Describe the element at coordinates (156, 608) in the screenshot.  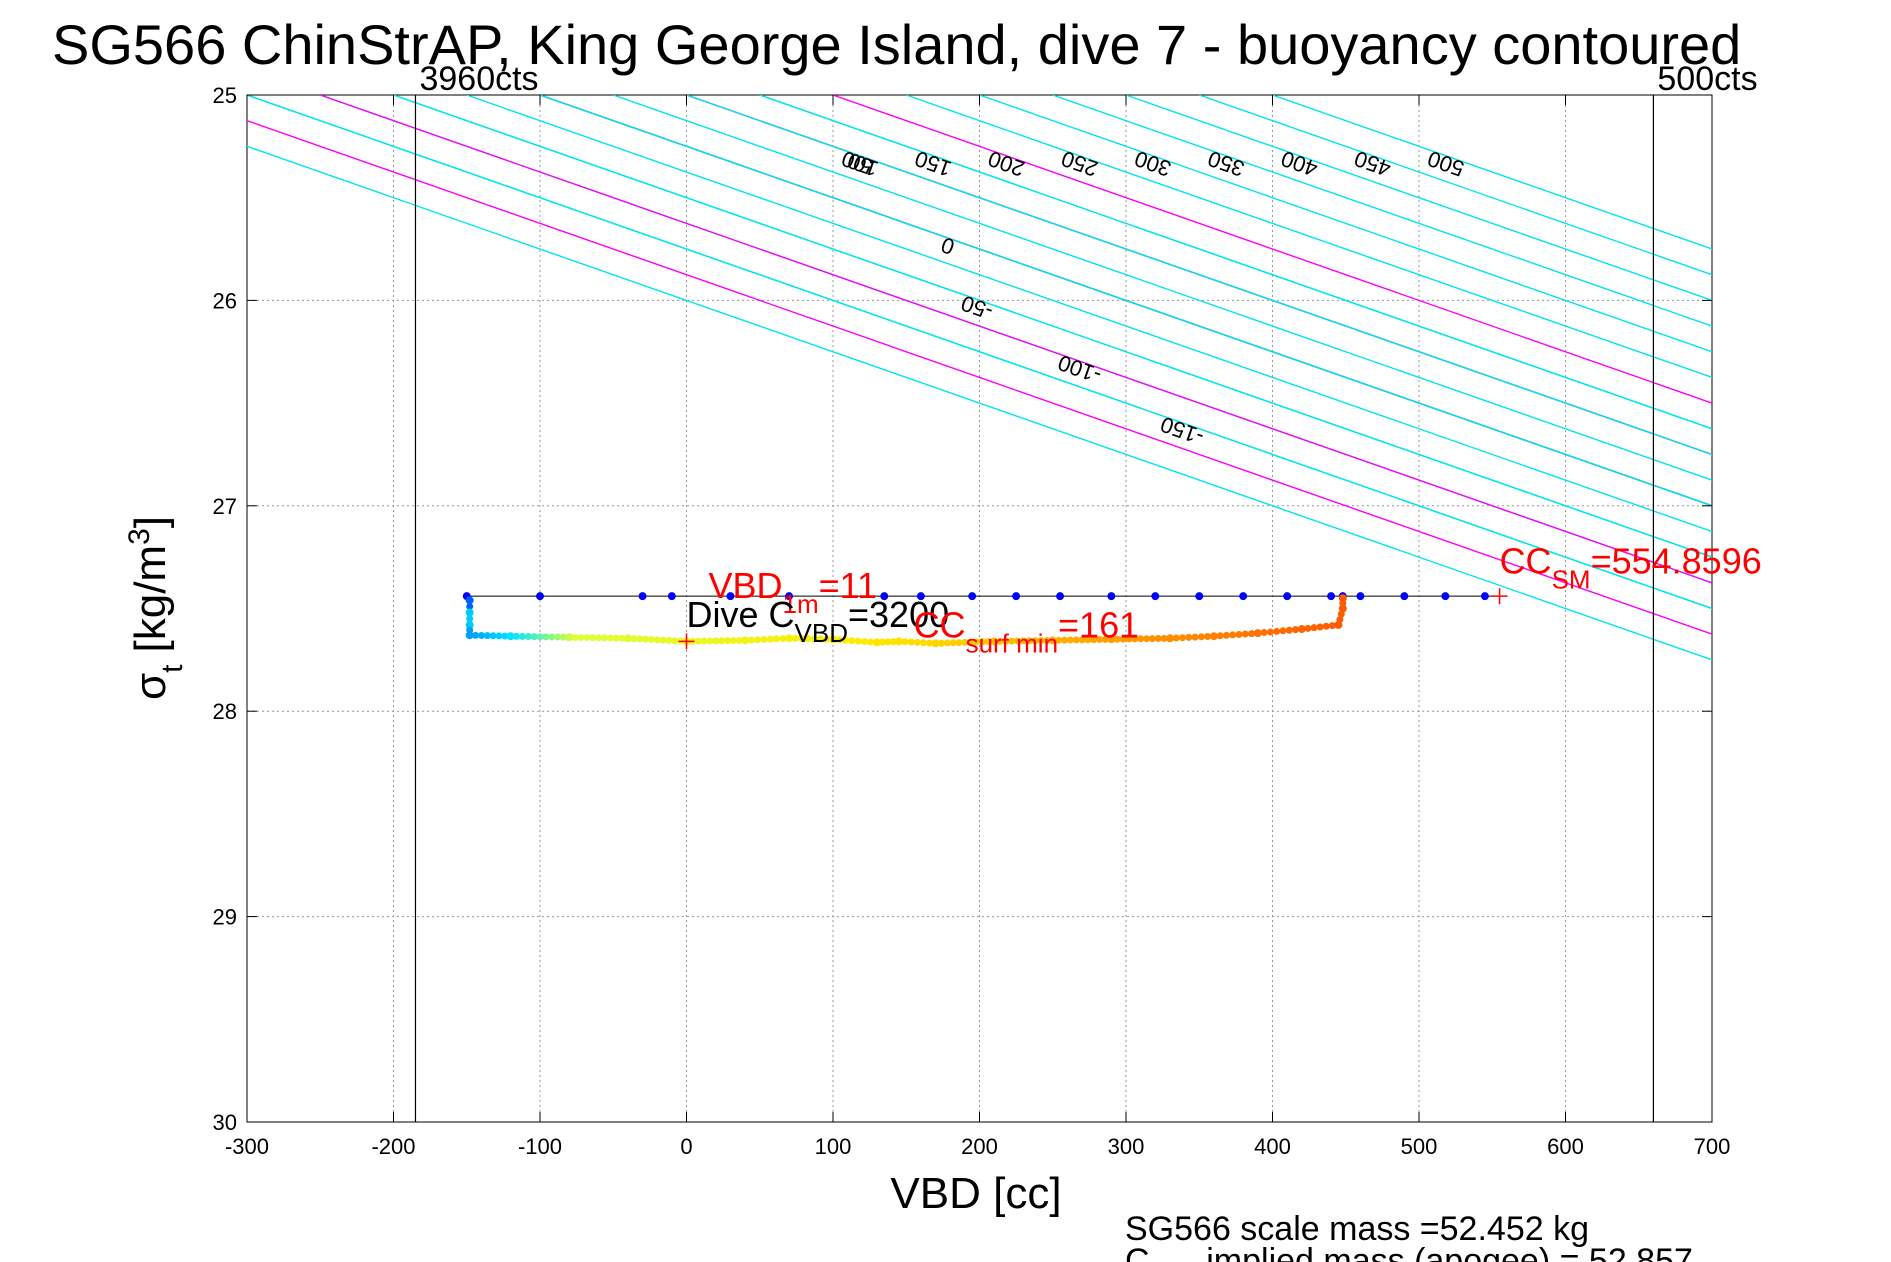
I see `svg-text:σt[kg/m3]: σt [kg/m3]` at that location.